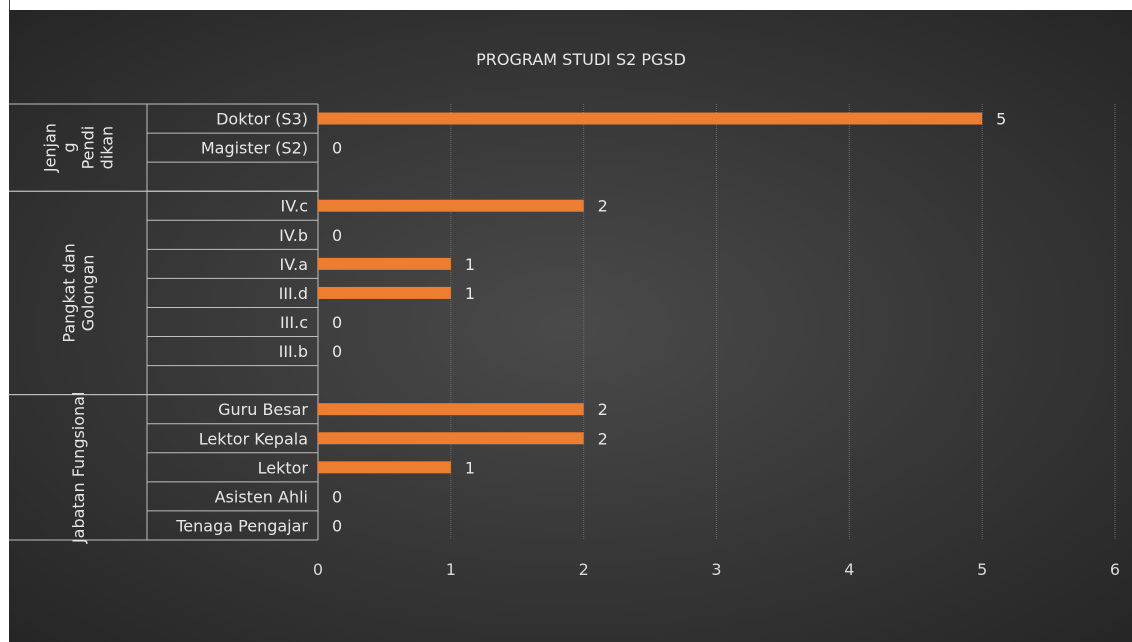  What do you see at coordinates (294, 322) in the screenshot?
I see `category-label: III.c` at bounding box center [294, 322].